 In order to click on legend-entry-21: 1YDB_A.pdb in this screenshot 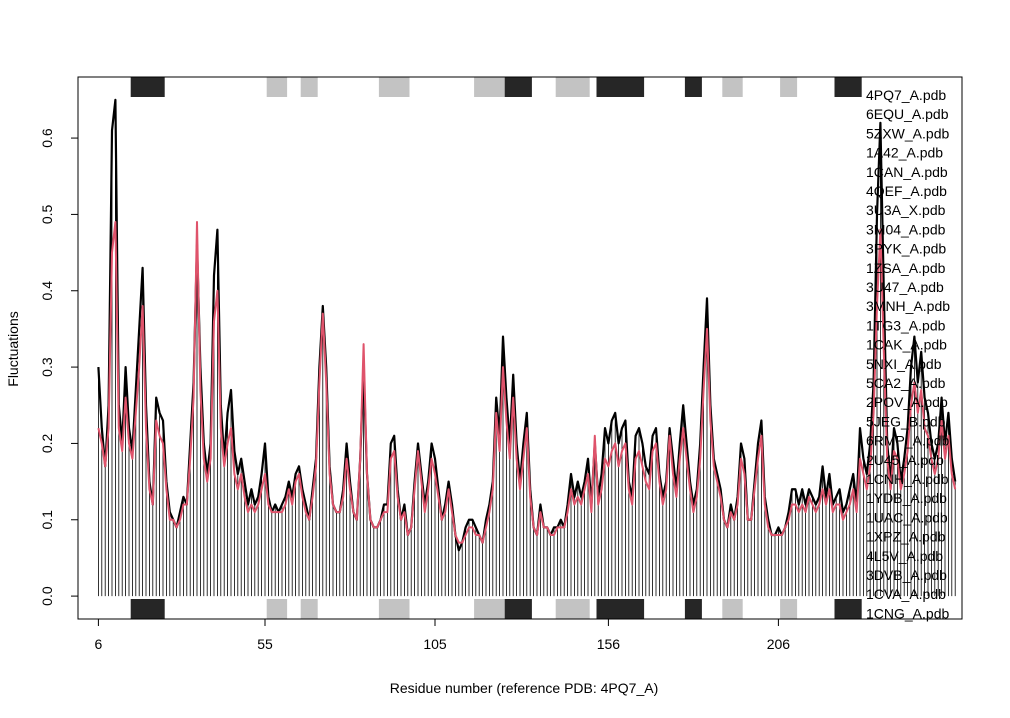, I will do `click(906, 498)`.